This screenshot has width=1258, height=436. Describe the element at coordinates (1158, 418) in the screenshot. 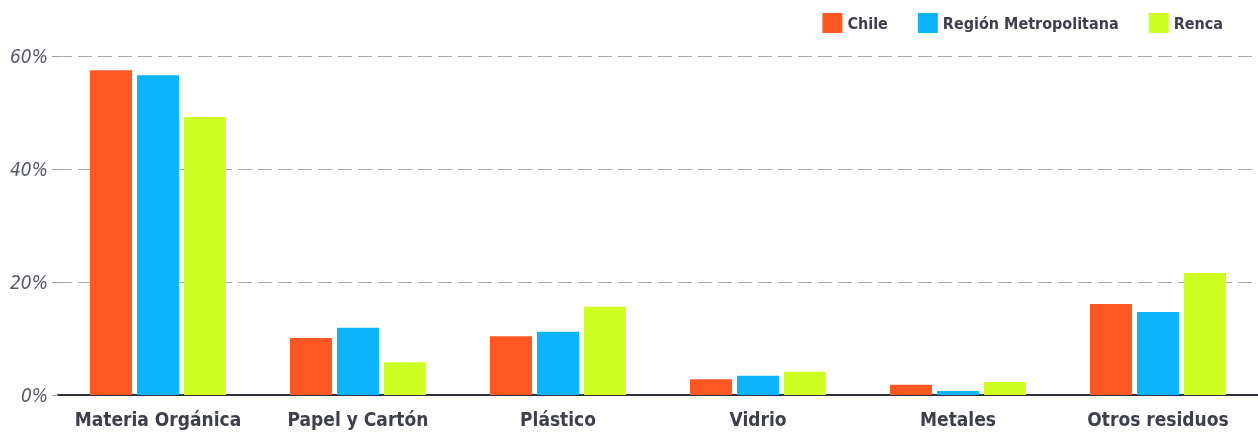

I see `x-tick-label: Otros residuos` at that location.